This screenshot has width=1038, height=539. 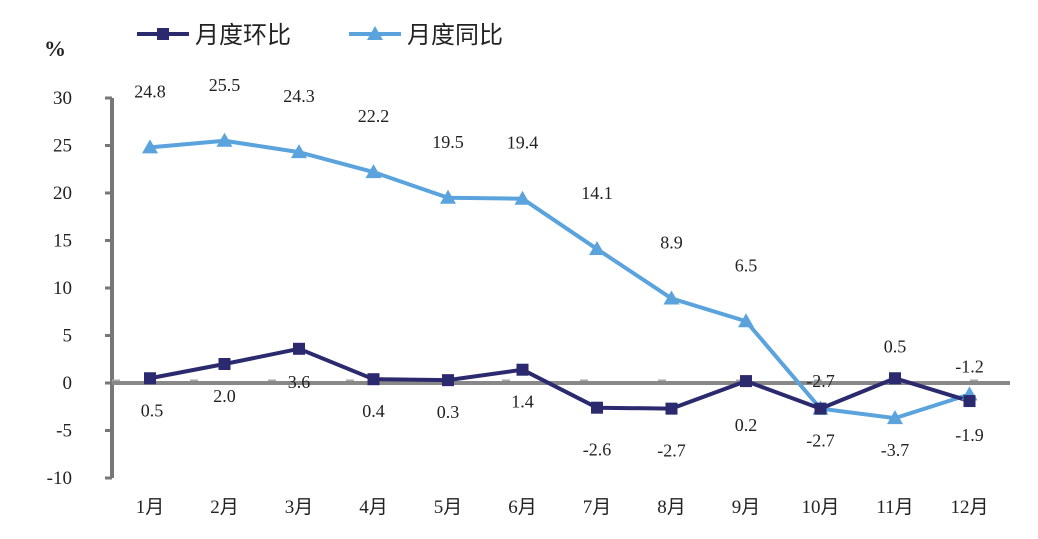 I want to click on x-tick-label: 9月, so click(x=746, y=507).